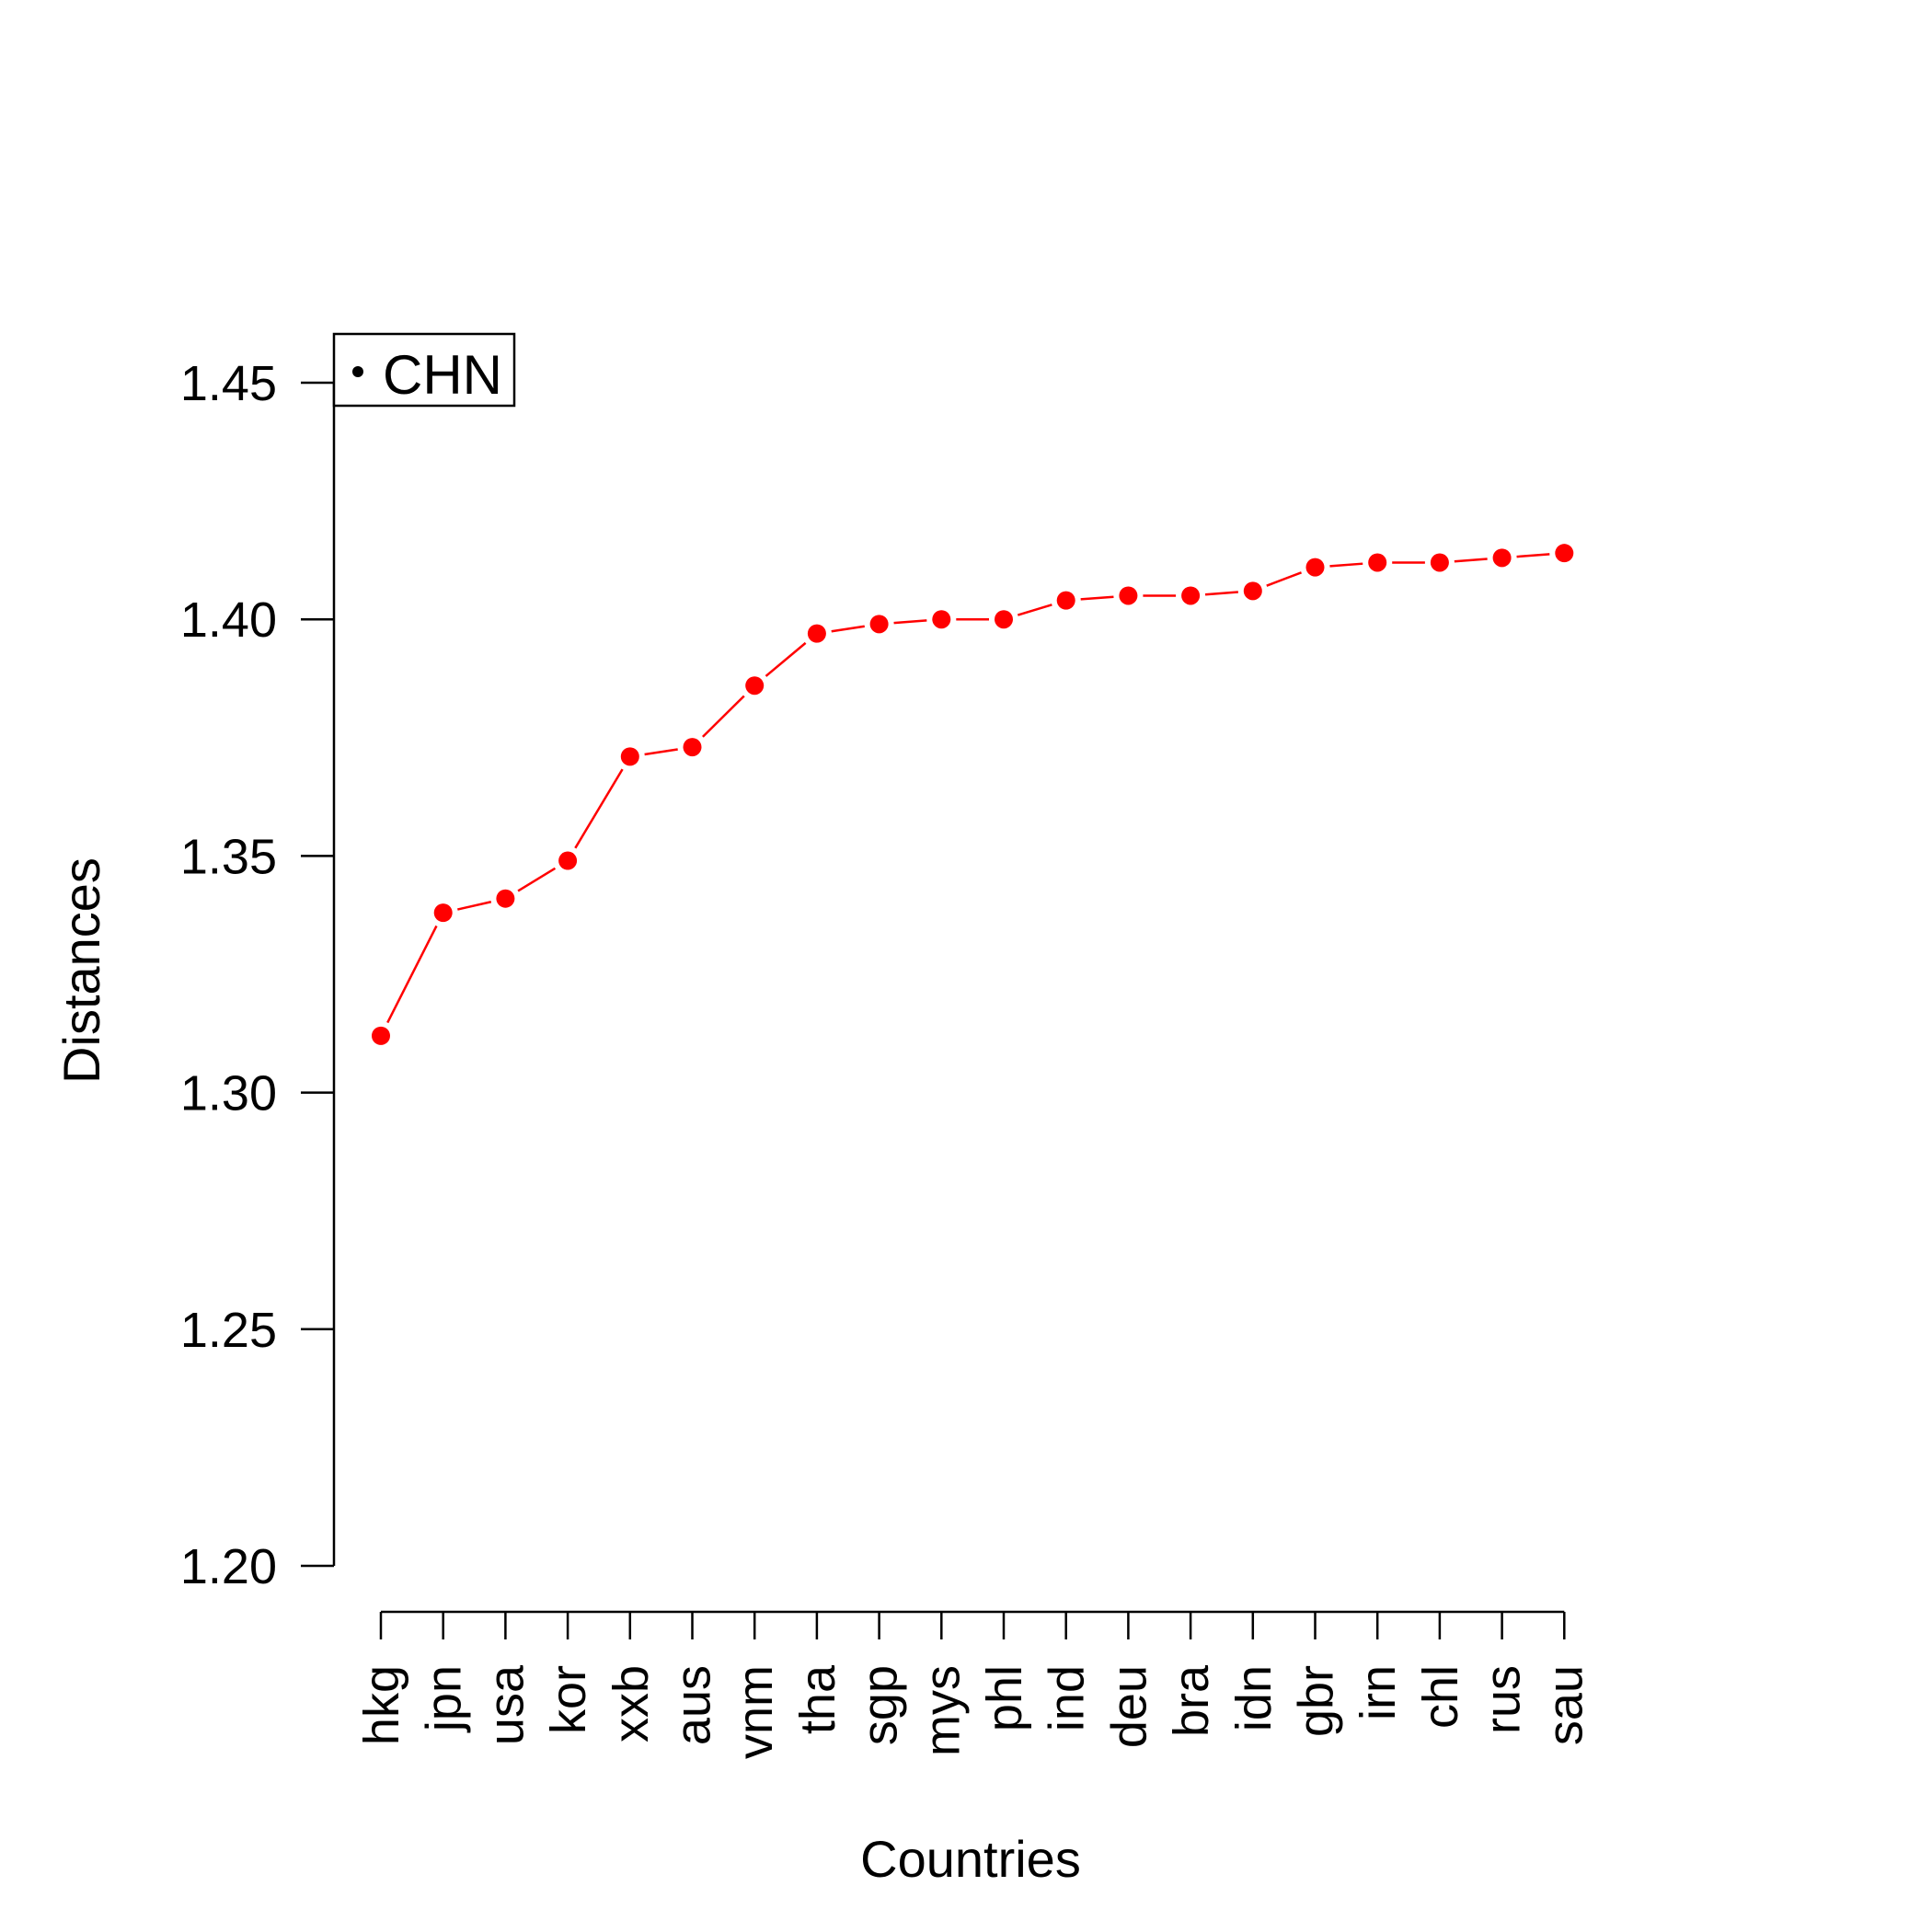  What do you see at coordinates (970, 1859) in the screenshot?
I see `x-axis-title: Countries` at bounding box center [970, 1859].